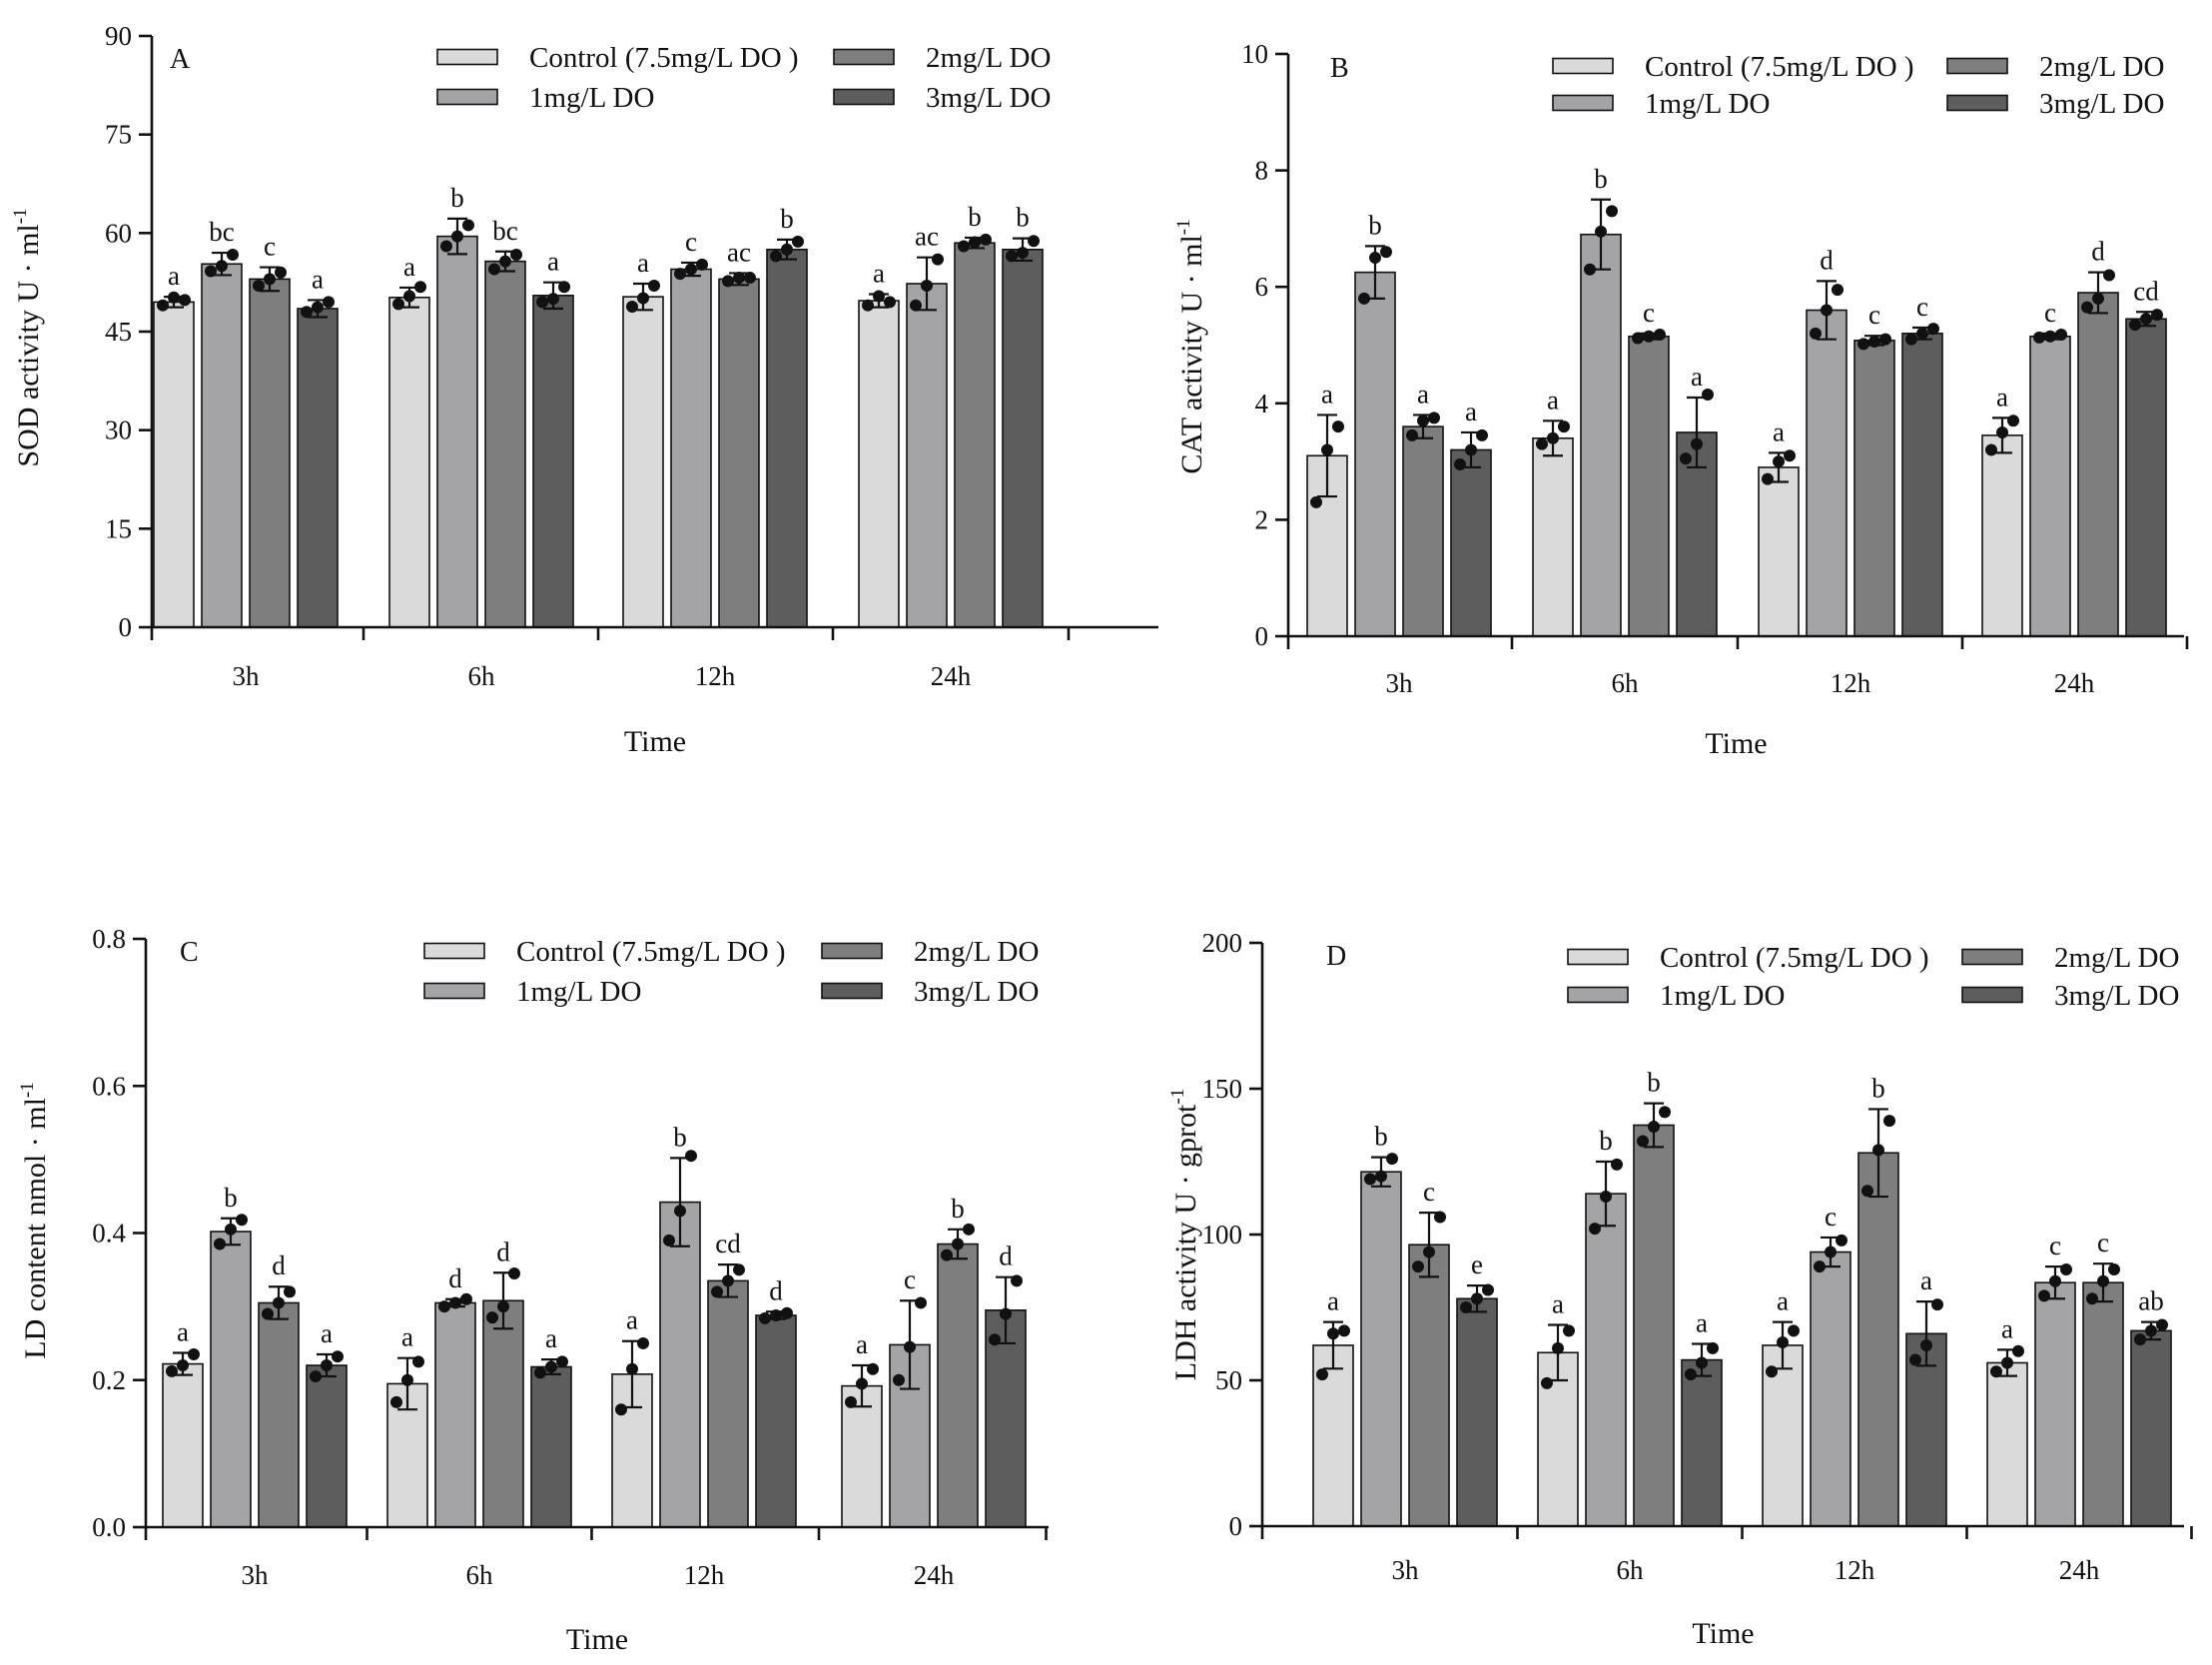  What do you see at coordinates (728, 1244) in the screenshot?
I see `significance-letter: cd` at bounding box center [728, 1244].